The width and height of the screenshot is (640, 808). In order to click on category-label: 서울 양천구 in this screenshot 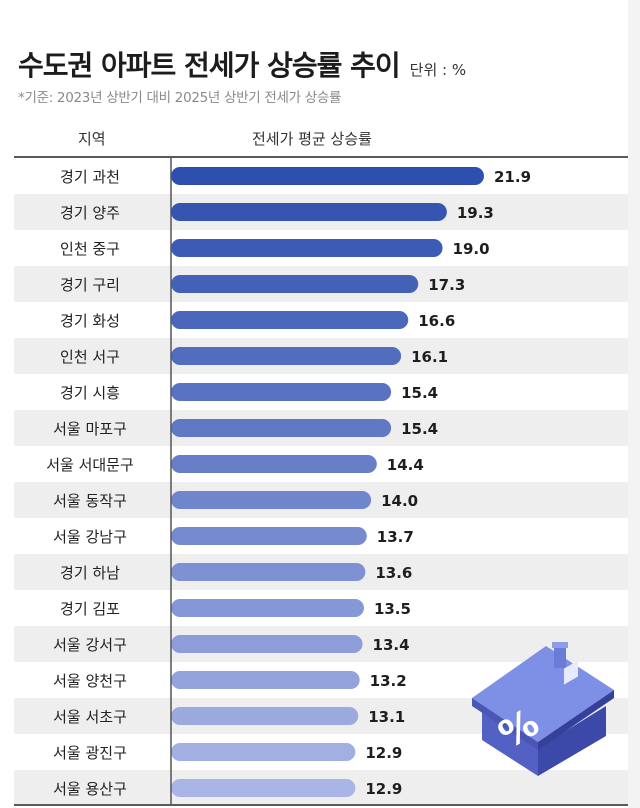, I will do `click(90, 681)`.